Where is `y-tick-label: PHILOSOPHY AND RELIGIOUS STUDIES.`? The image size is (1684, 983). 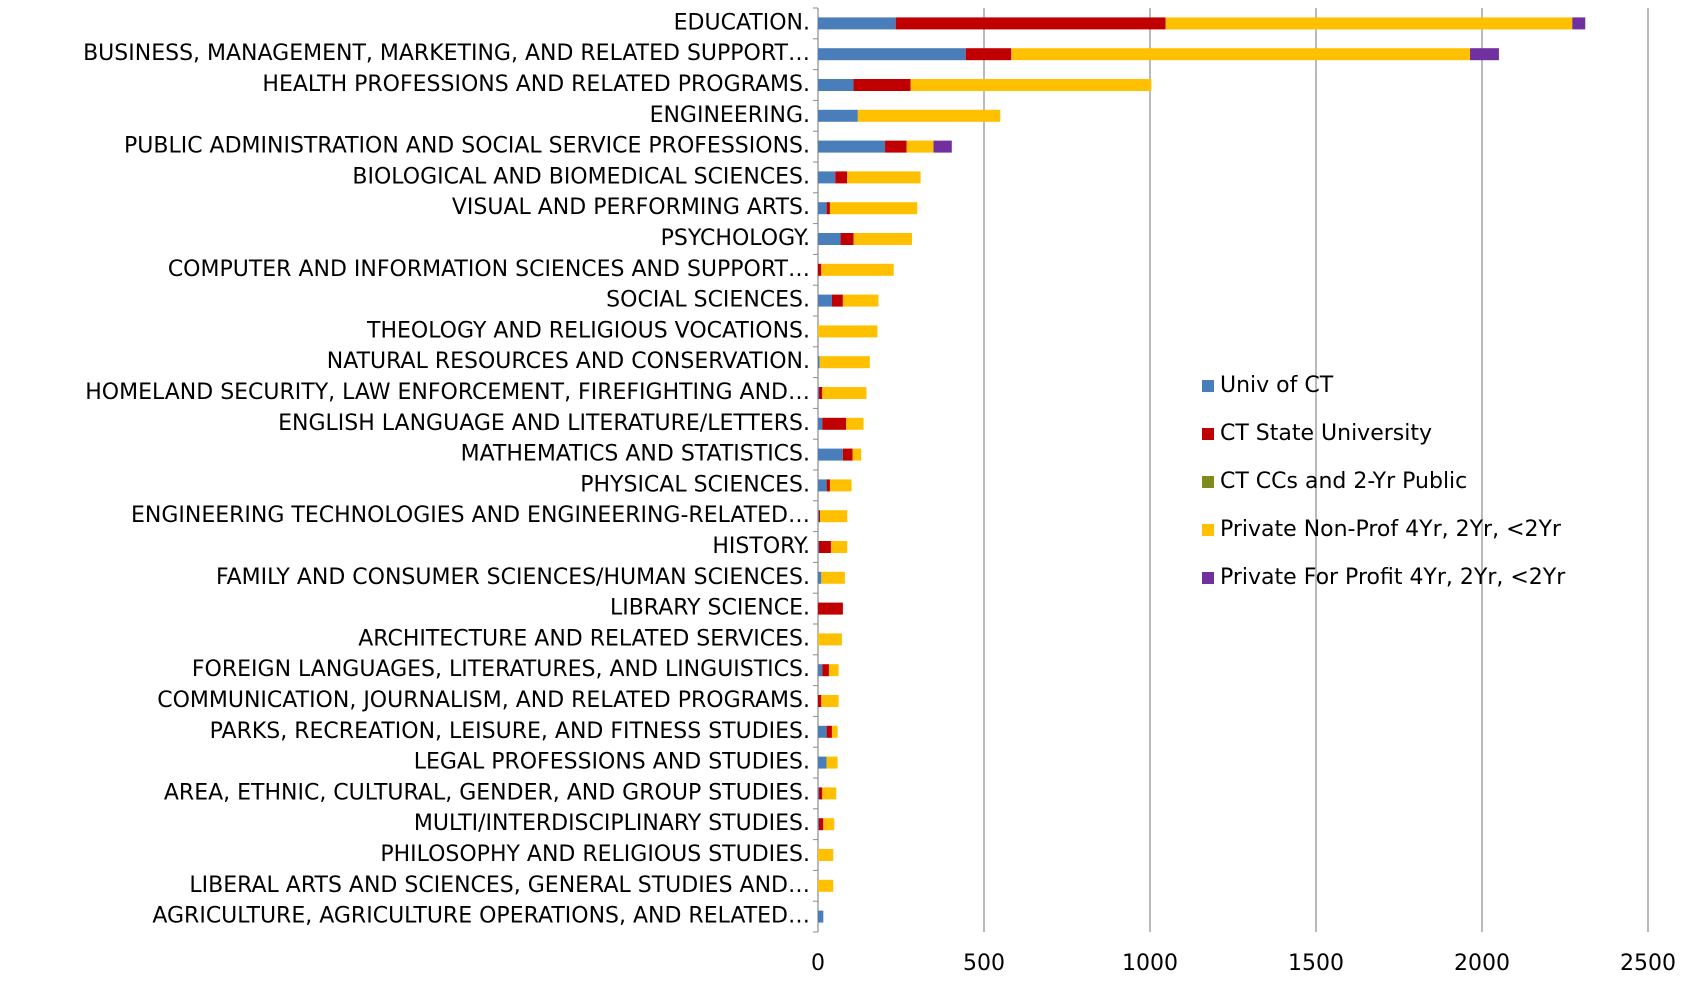
y-tick-label: PHILOSOPHY AND RELIGIOUS STUDIES. is located at coordinates (595, 854).